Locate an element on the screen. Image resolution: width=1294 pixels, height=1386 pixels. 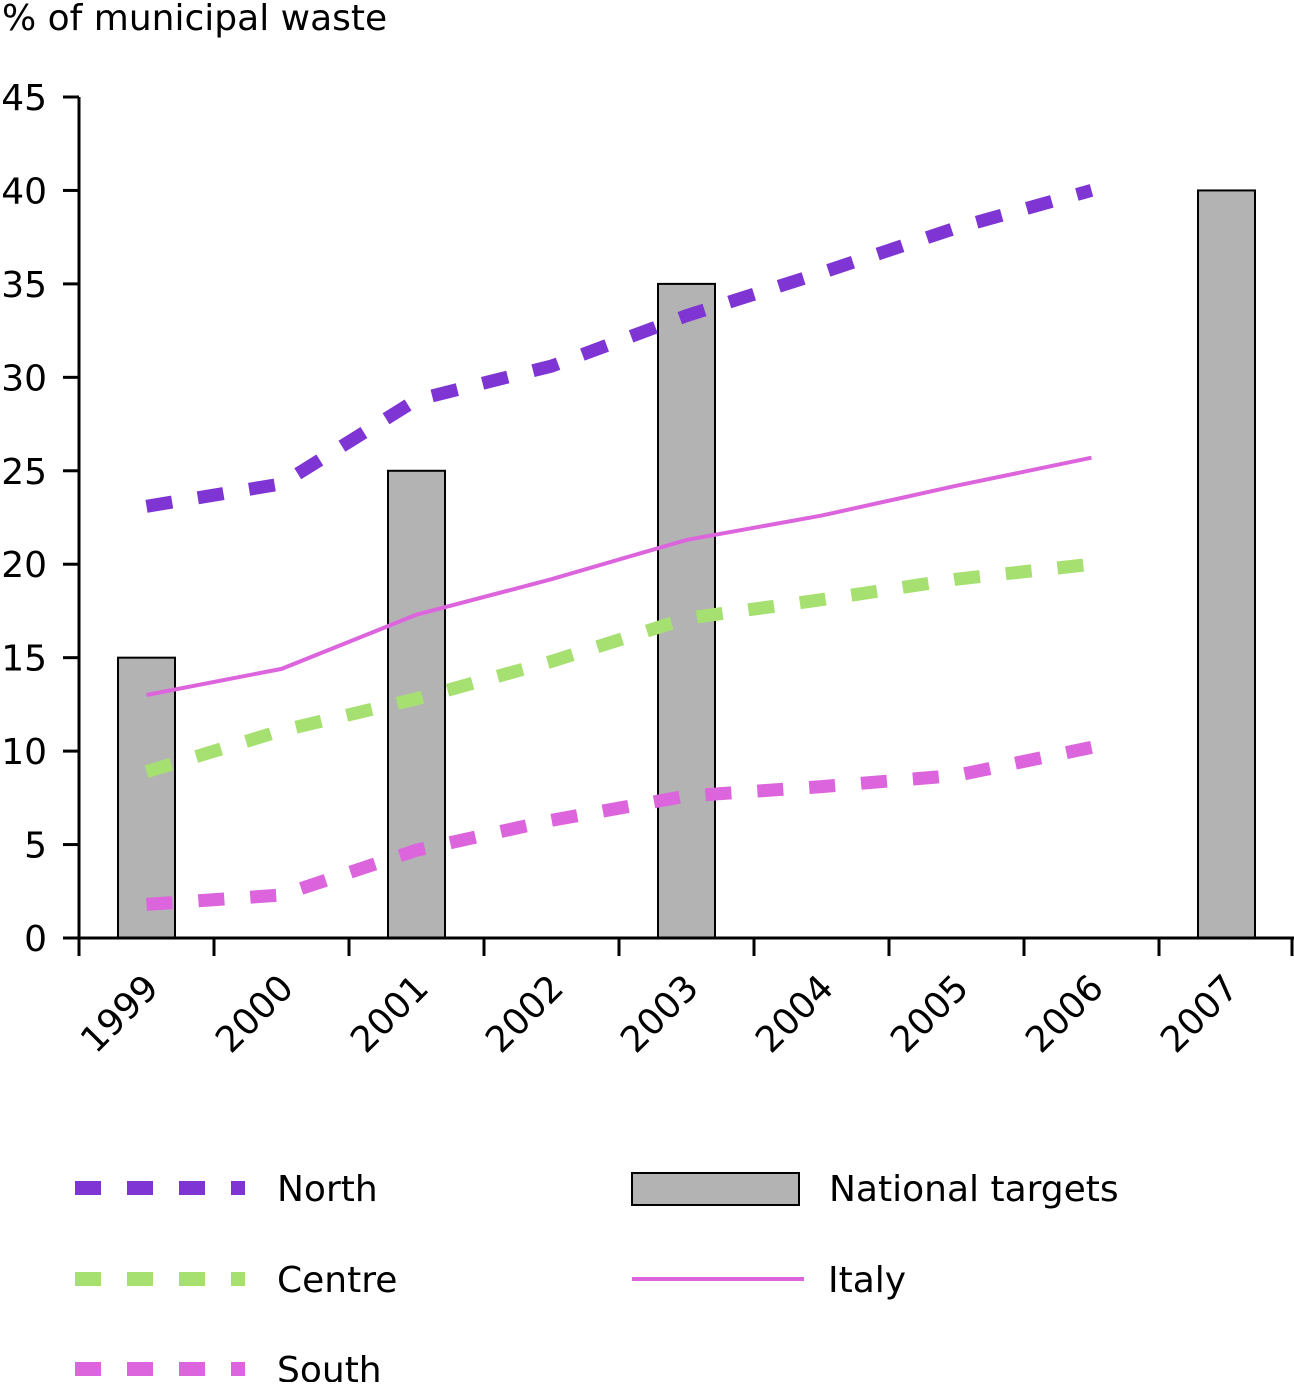
y-tick-label: 10 is located at coordinates (24, 752).